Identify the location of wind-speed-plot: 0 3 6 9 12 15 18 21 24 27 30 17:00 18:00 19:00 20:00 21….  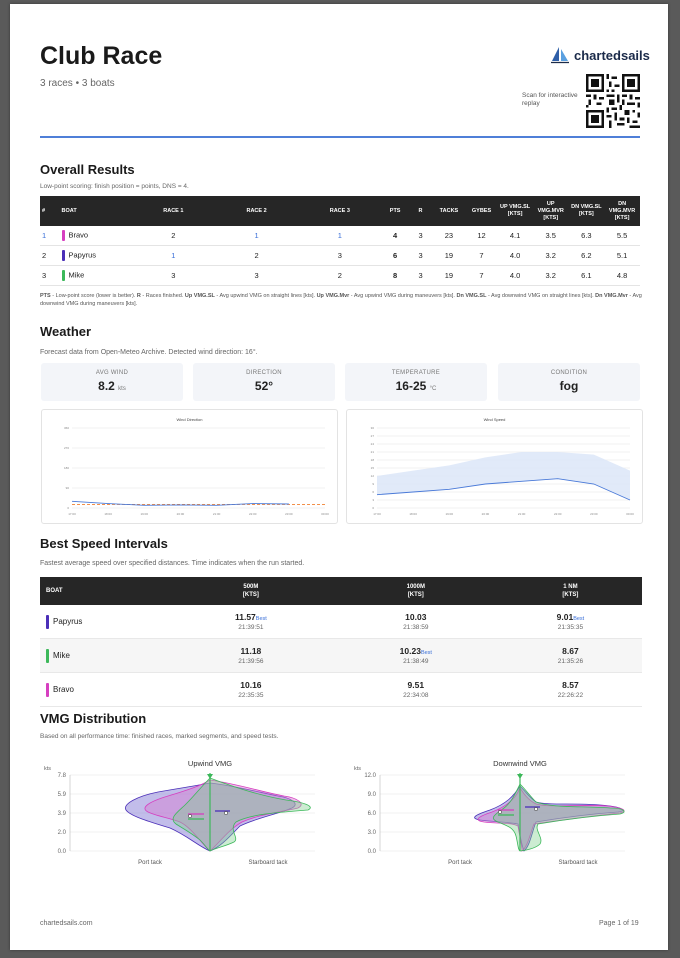
(502, 471).